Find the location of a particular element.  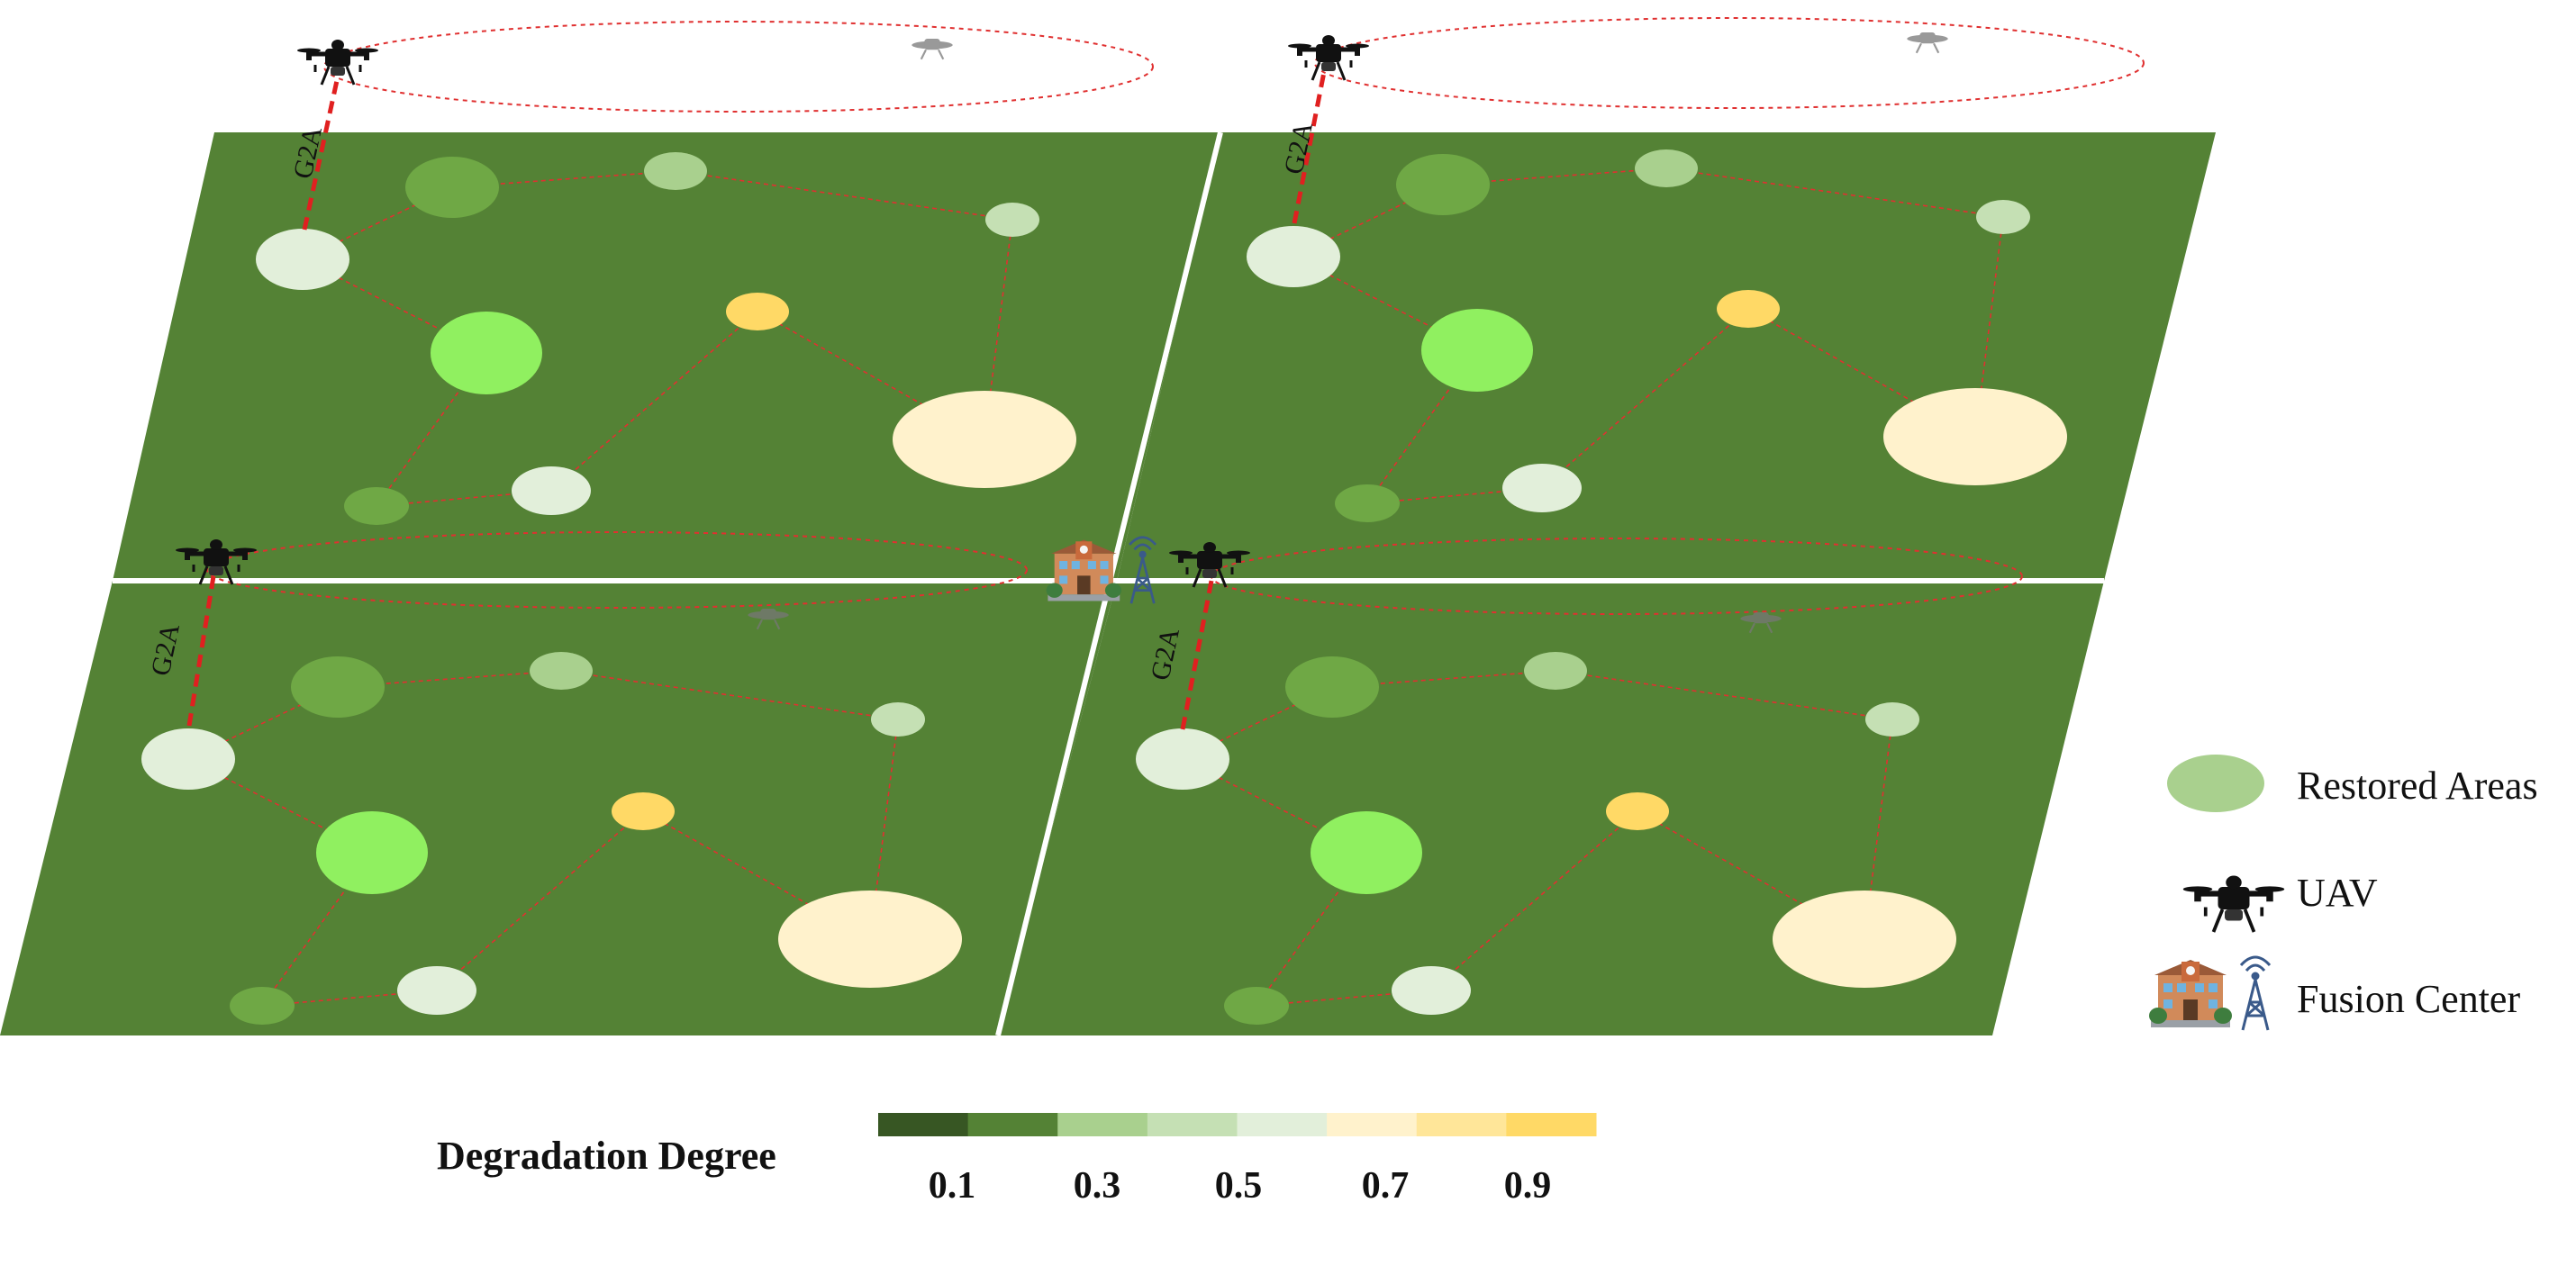

restored-areas-label: Restored Areas is located at coordinates (2417, 786).